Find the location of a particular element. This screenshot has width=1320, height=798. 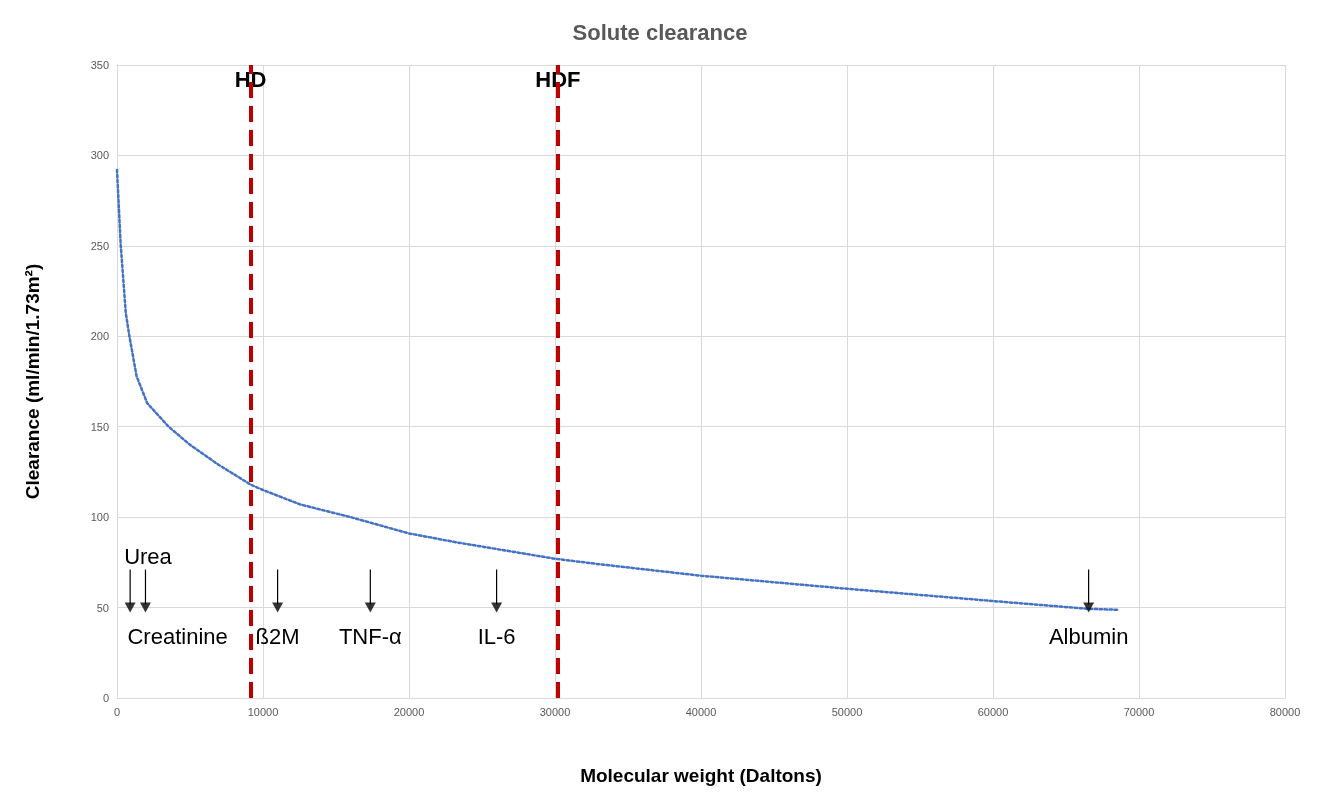

y-tick-label: 300 is located at coordinates (99, 155).